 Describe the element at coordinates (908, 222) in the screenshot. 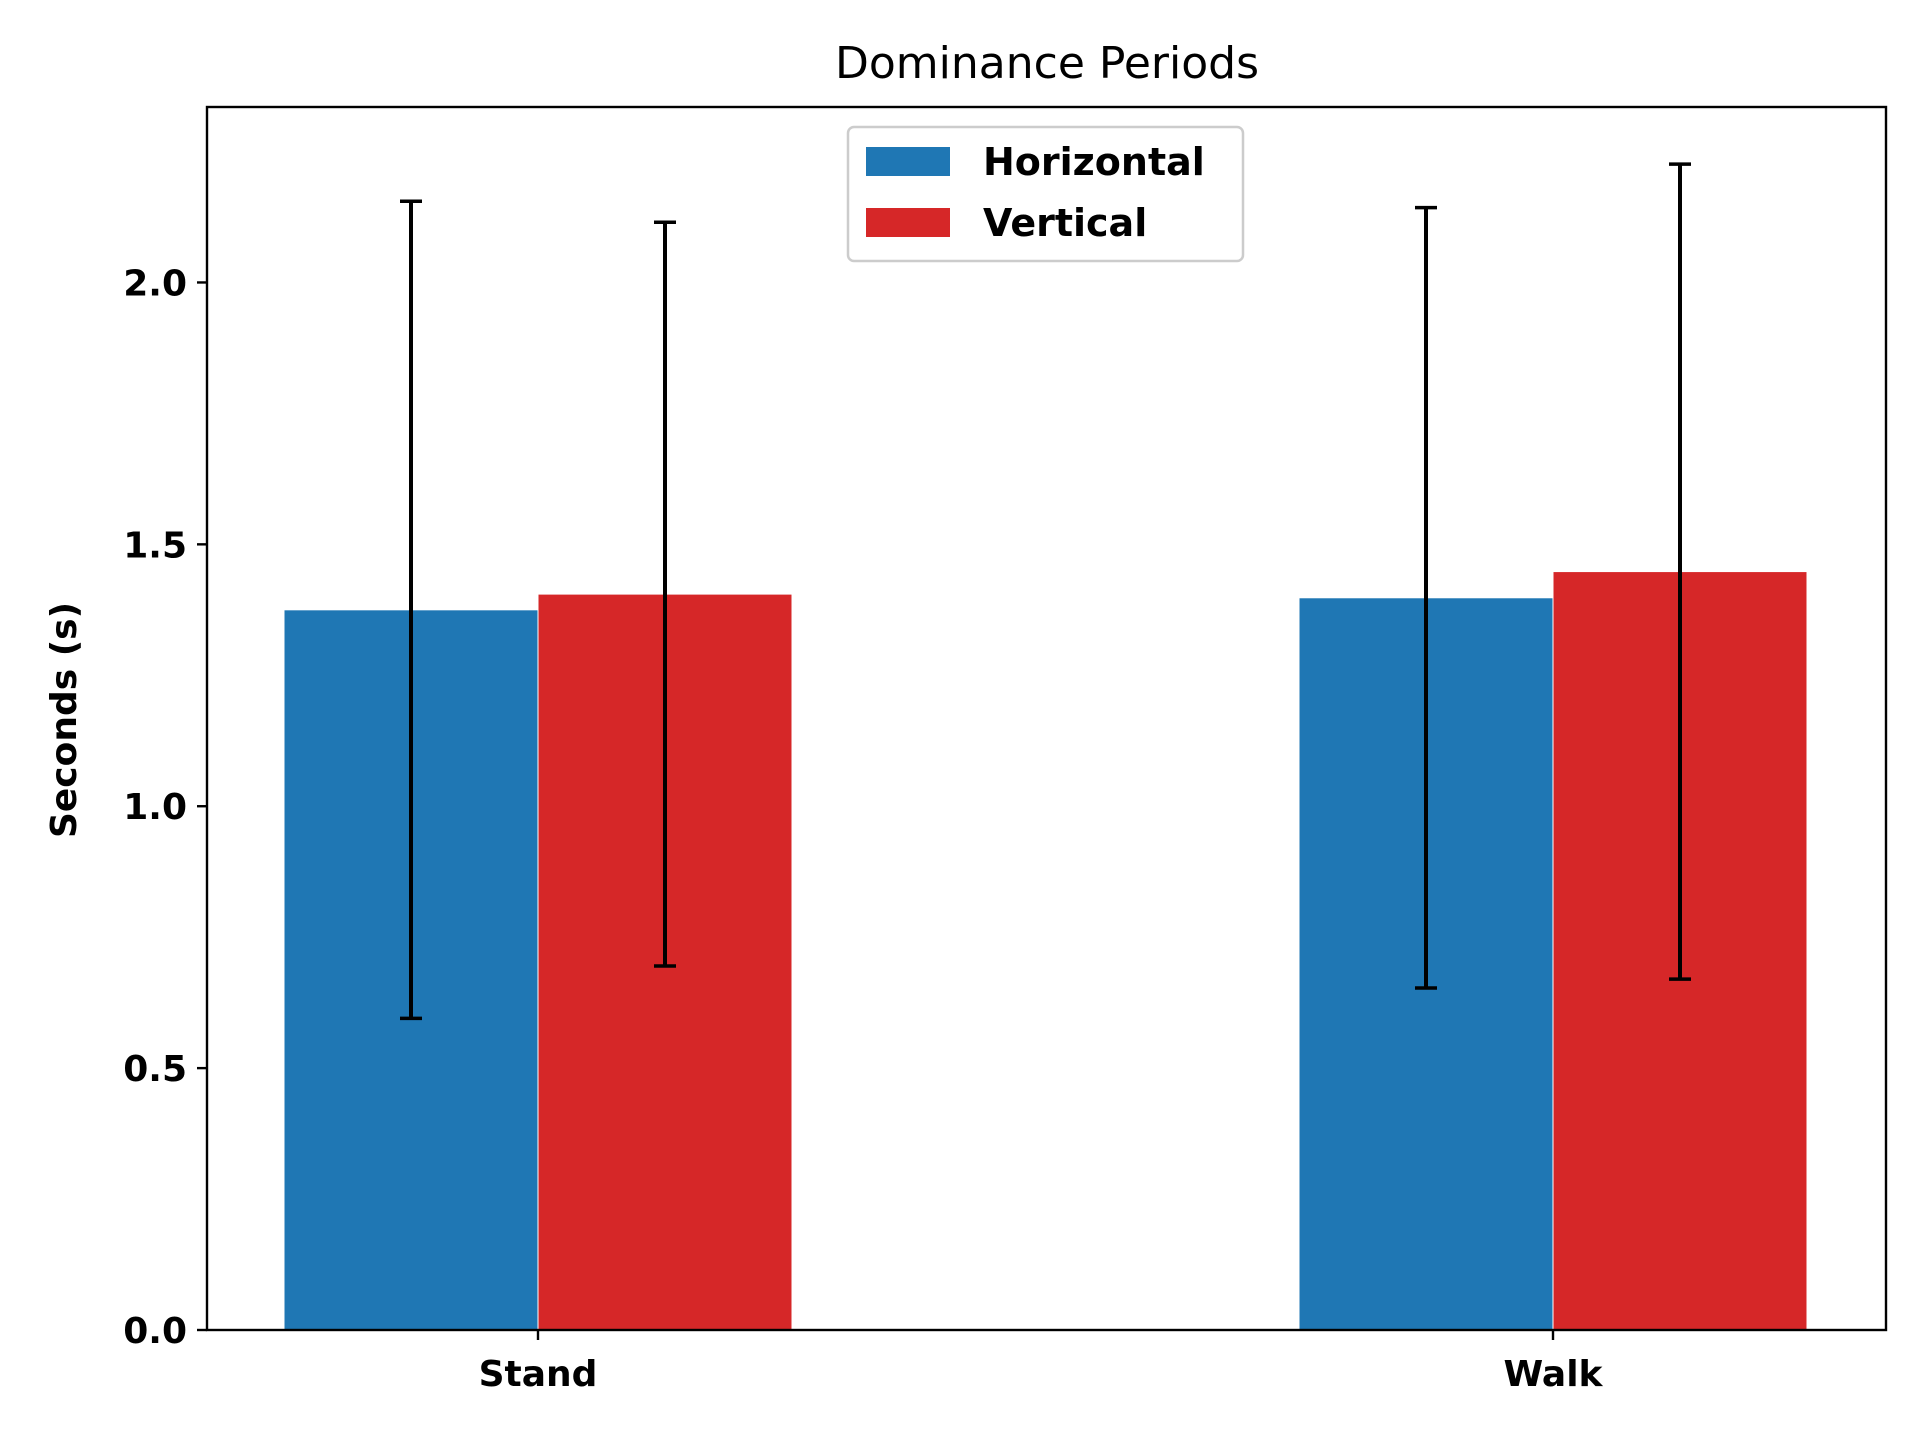

I see `legend-swatch-vertical` at that location.